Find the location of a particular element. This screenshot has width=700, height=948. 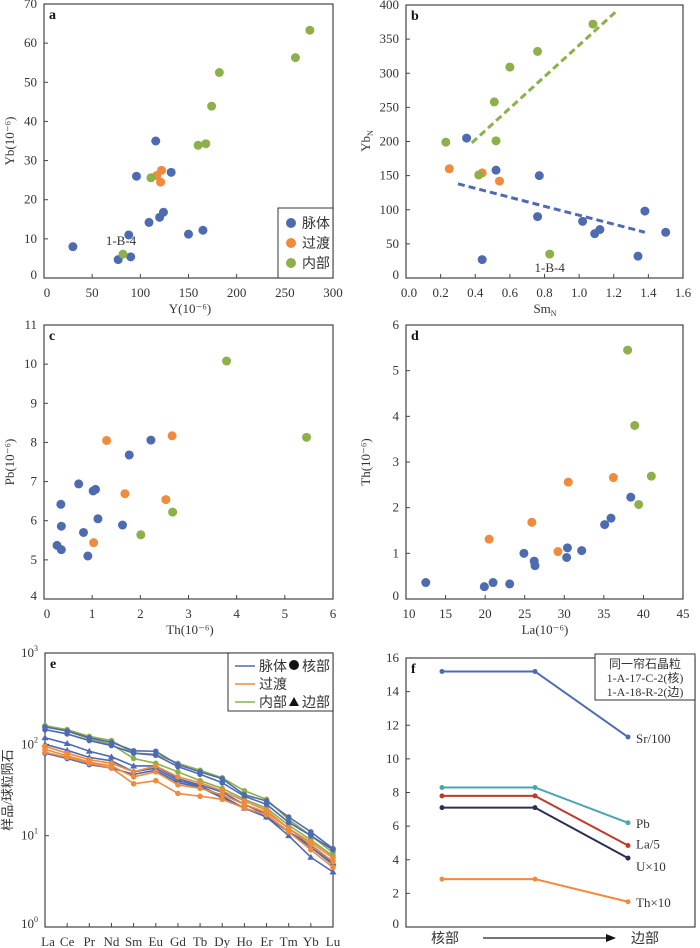

x-tick-label: 150 is located at coordinates (189, 292).